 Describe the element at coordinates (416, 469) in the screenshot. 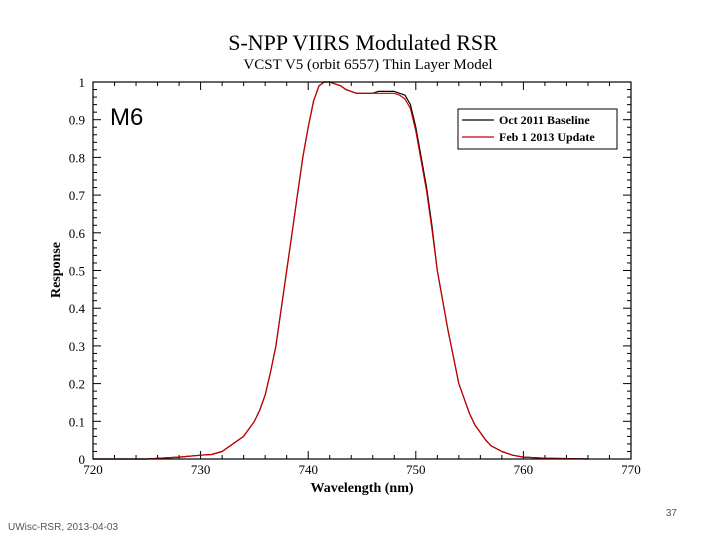

I see `x-tick-label: 750` at that location.